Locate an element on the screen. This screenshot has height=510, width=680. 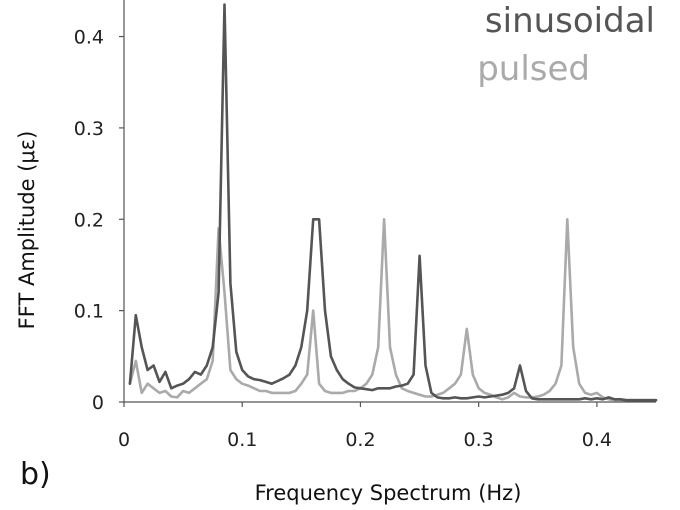
x-tick-label: 0.4 is located at coordinates (597, 440).